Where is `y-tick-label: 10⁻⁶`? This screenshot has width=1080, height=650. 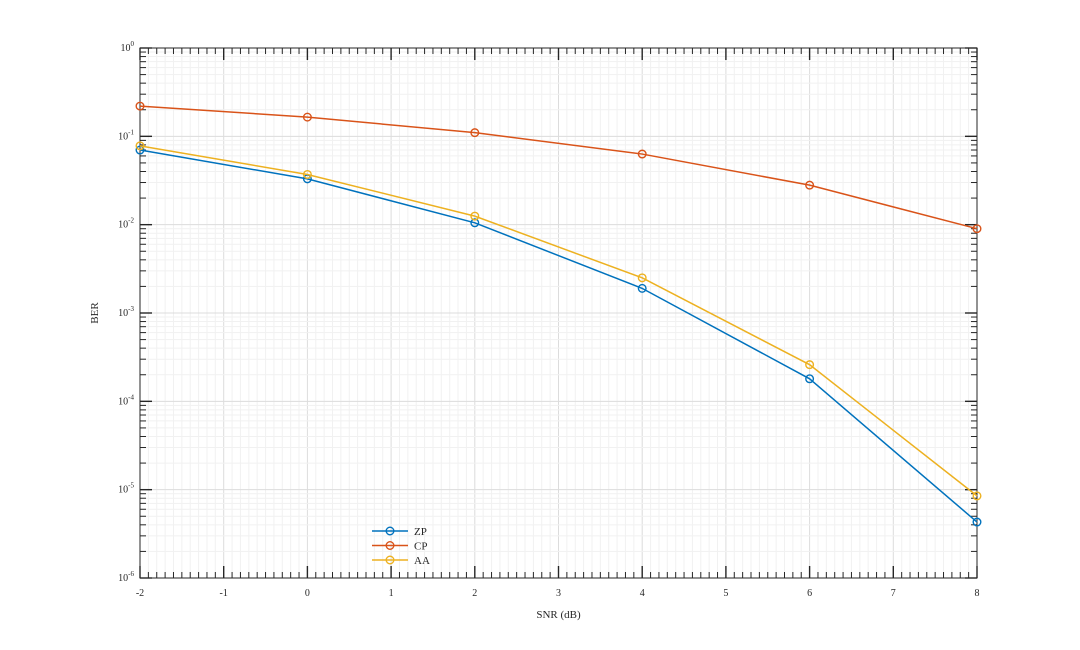 y-tick-label: 10⁻⁶ is located at coordinates (126, 577).